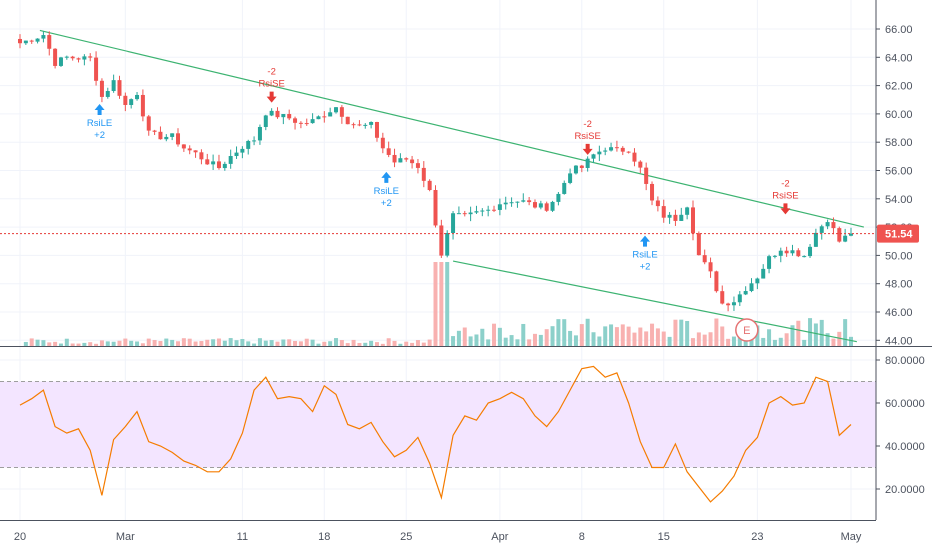 The height and width of the screenshot is (550, 932). Describe the element at coordinates (747, 330) in the screenshot. I see `earnings-marker: E` at that location.